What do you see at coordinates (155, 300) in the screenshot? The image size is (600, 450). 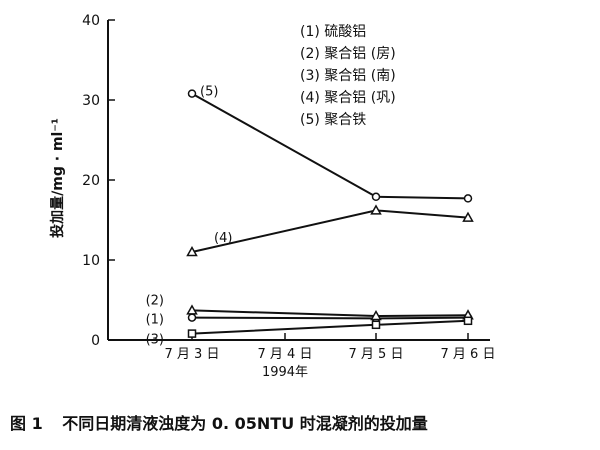 I see `series-tag: (2)` at bounding box center [155, 300].